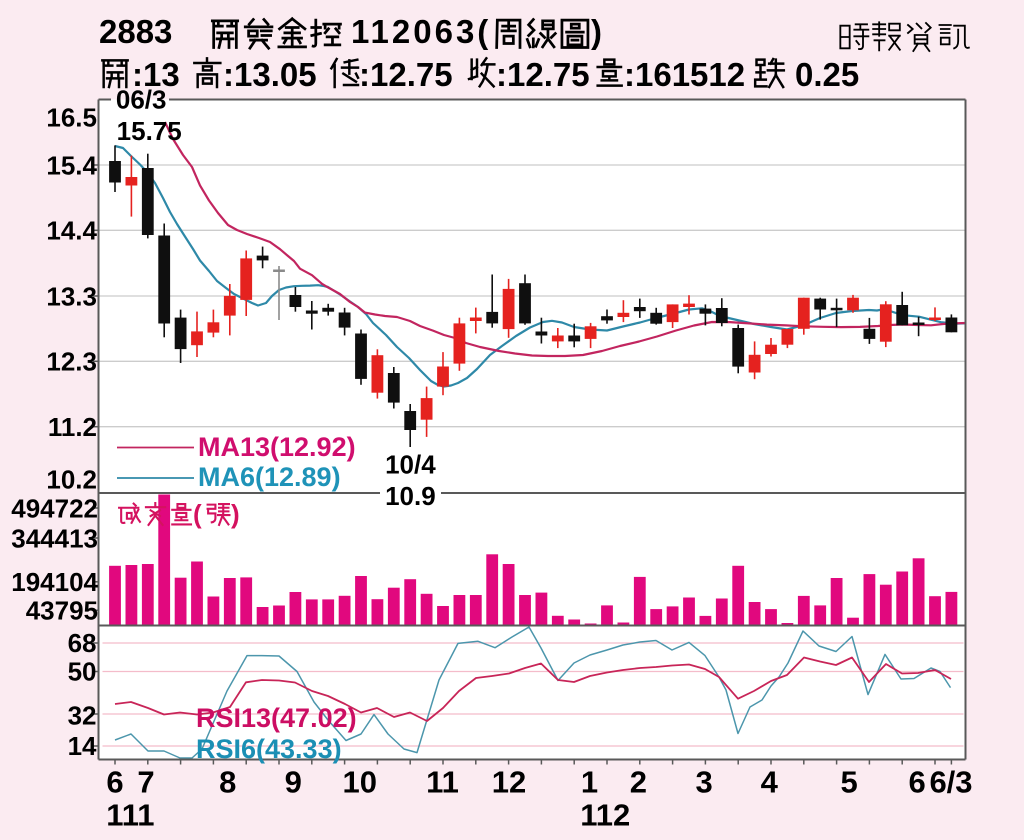 This screenshot has height=840, width=1024. What do you see at coordinates (605, 815) in the screenshot?
I see `svg-text: 112` at bounding box center [605, 815].